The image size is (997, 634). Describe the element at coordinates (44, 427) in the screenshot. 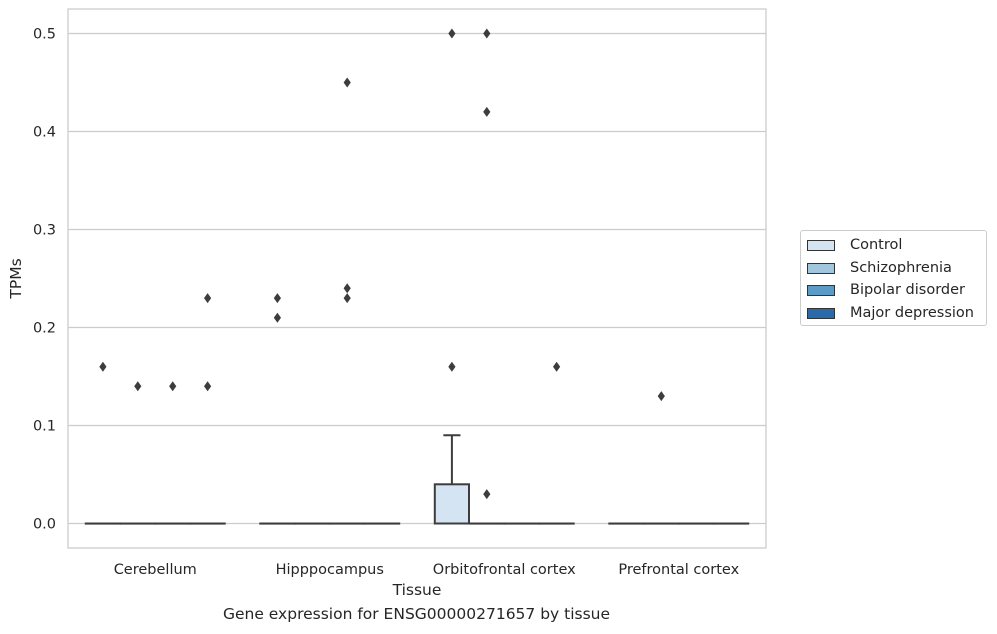

I see `y-tick-label: 0.1` at that location.